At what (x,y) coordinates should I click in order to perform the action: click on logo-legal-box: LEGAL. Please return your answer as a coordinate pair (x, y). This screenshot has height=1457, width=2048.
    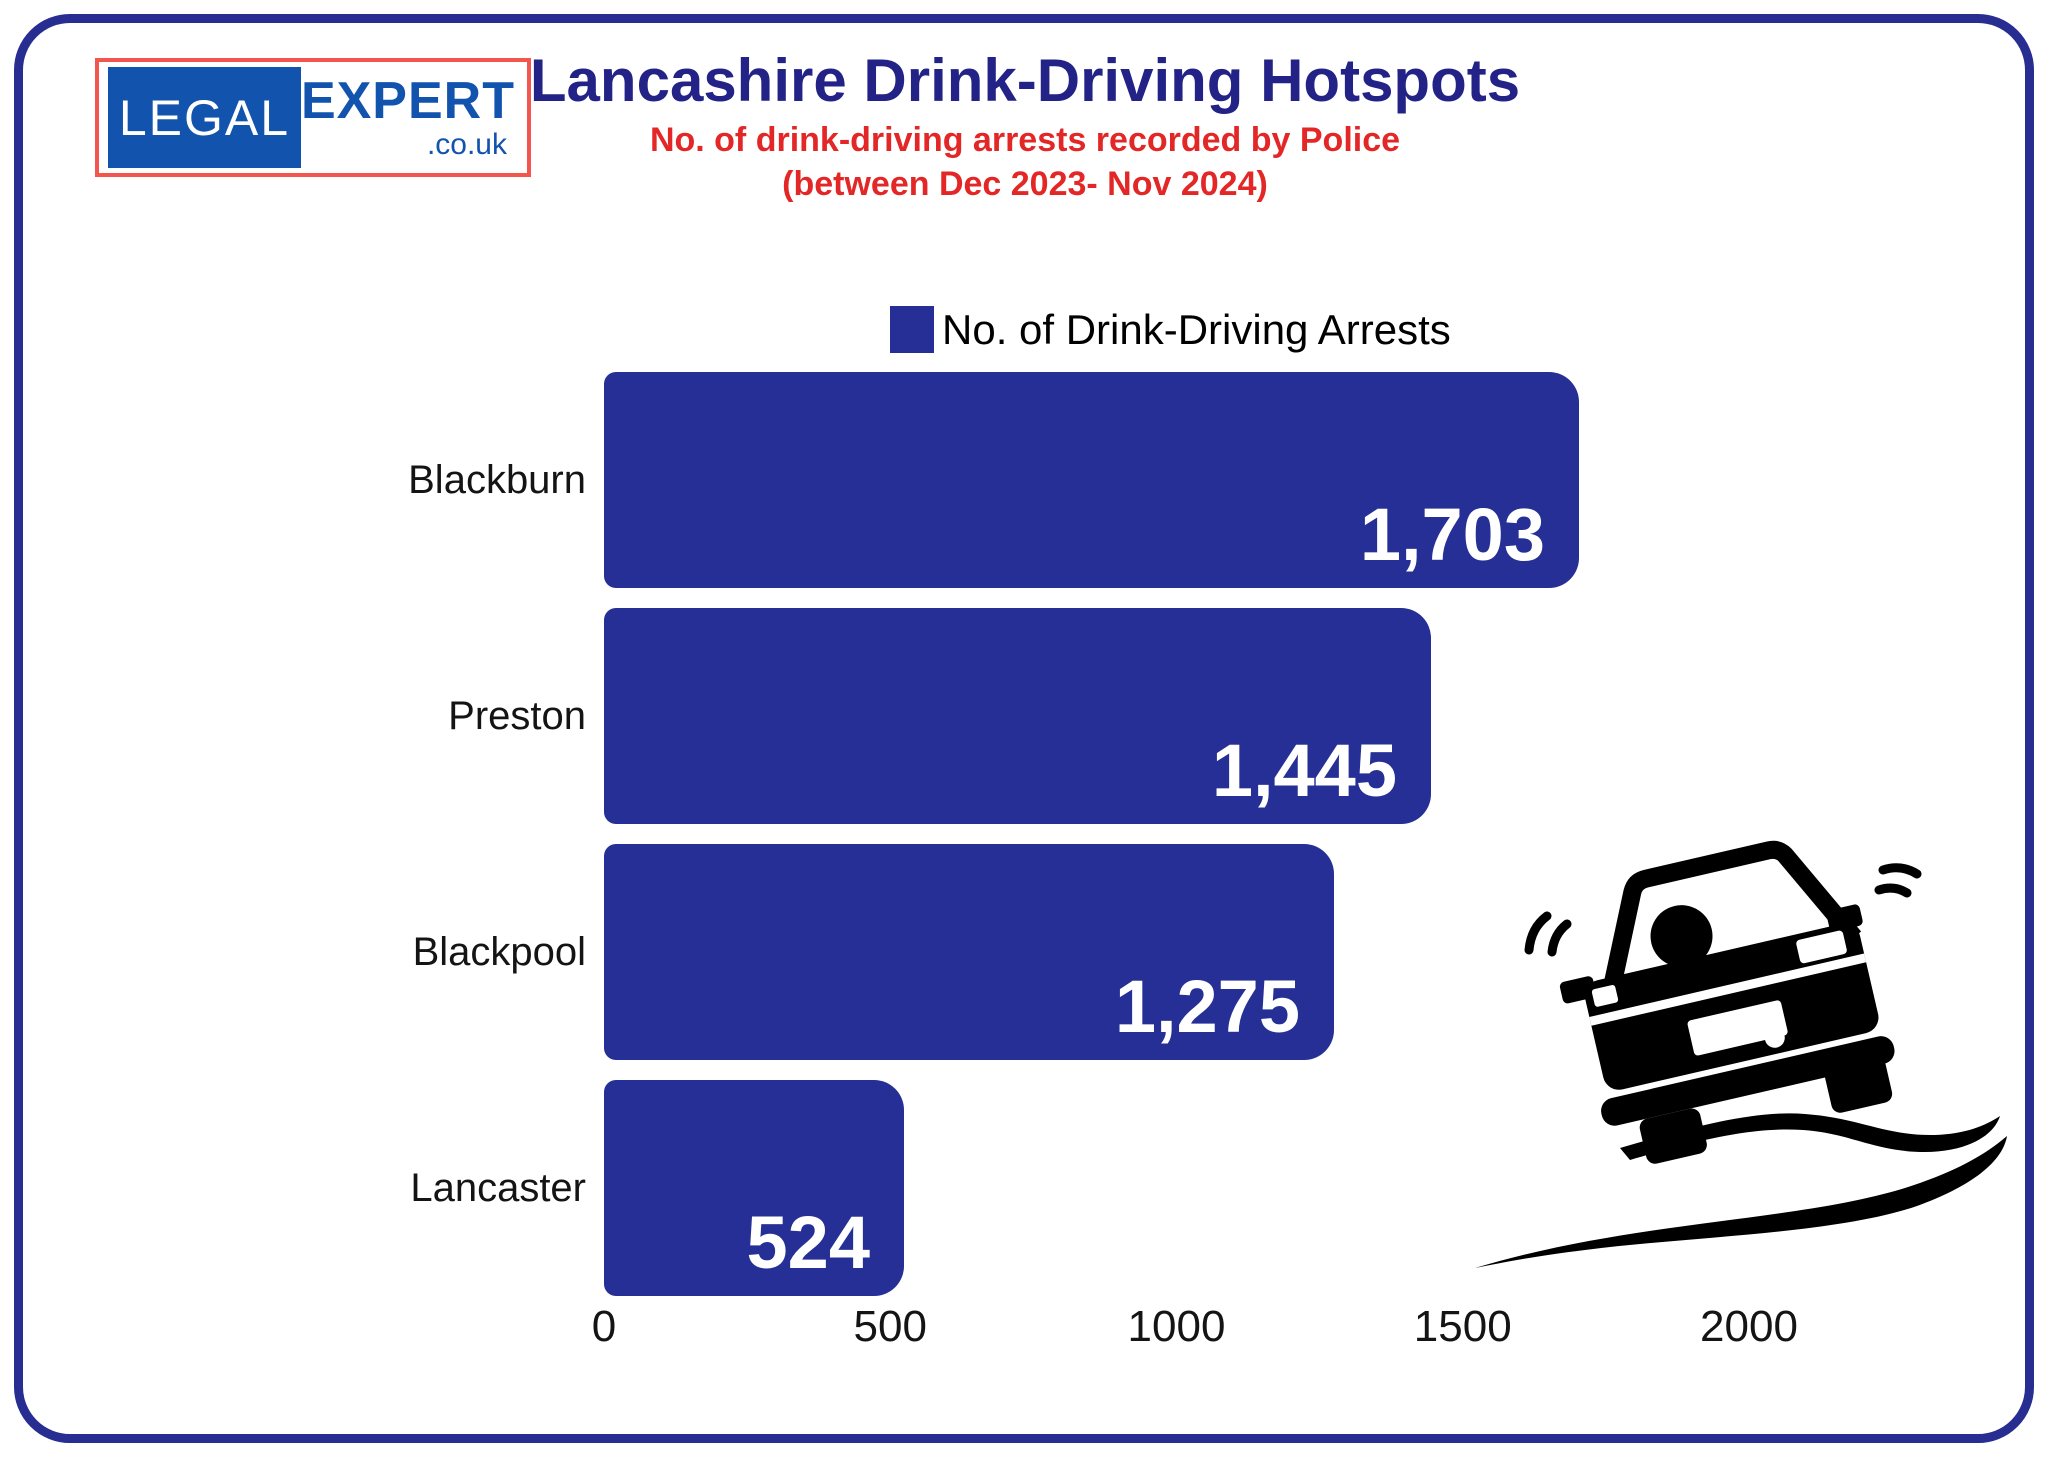
    Looking at the image, I should click on (204, 117).